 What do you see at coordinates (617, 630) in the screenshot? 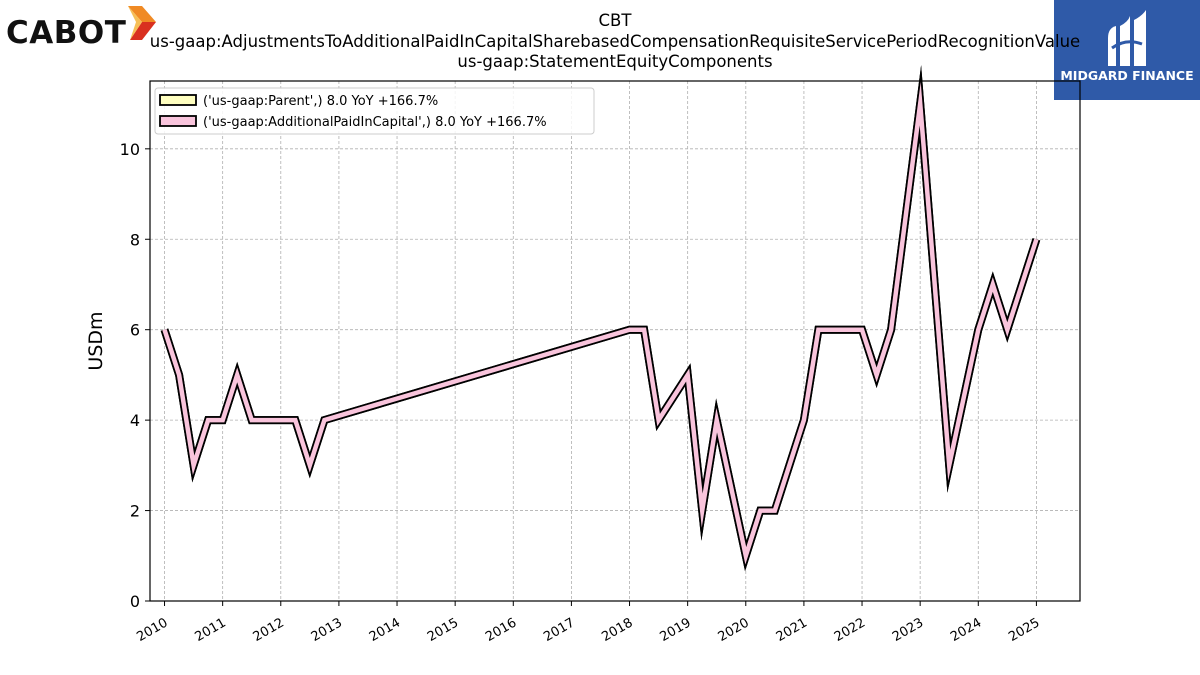
I see `x-tick-label: 2018` at bounding box center [617, 630].